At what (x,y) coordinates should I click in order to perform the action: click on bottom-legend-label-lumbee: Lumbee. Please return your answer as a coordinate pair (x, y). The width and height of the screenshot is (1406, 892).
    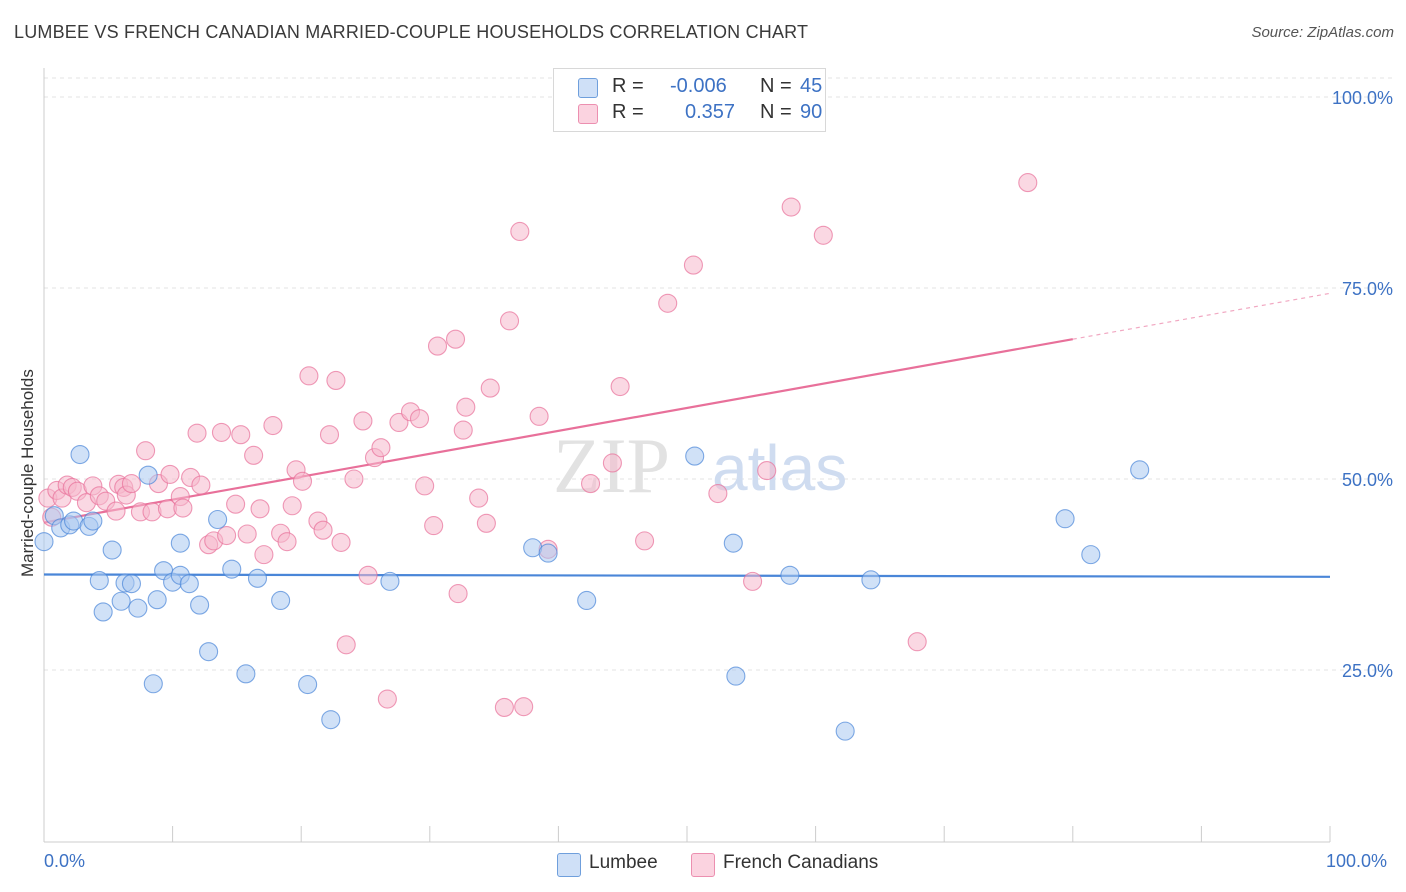
    Looking at the image, I should click on (623, 862).